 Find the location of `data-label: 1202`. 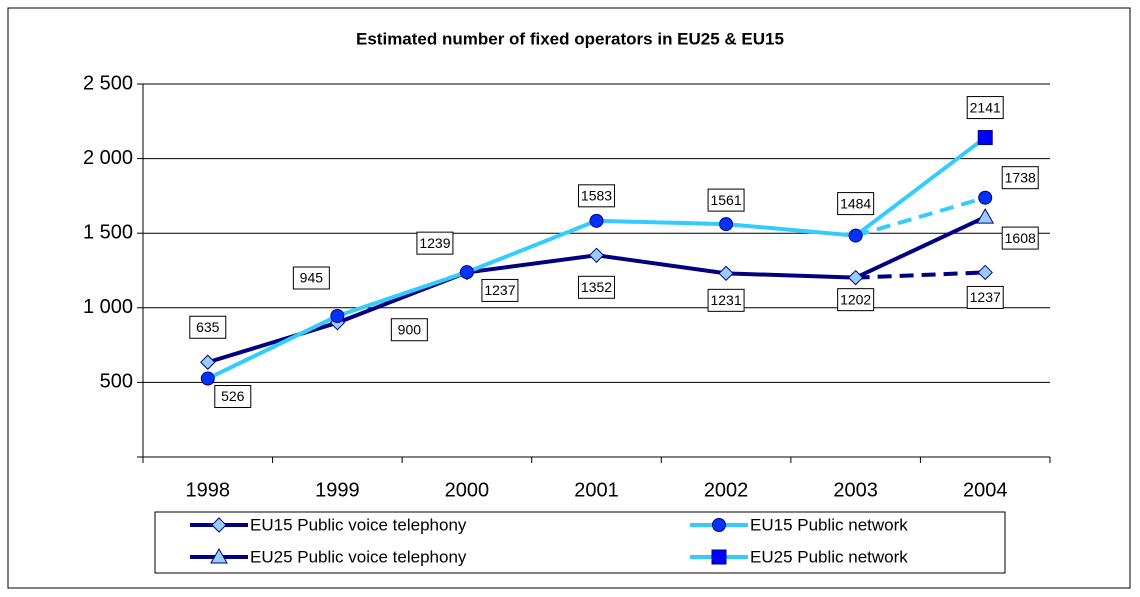

data-label: 1202 is located at coordinates (855, 299).